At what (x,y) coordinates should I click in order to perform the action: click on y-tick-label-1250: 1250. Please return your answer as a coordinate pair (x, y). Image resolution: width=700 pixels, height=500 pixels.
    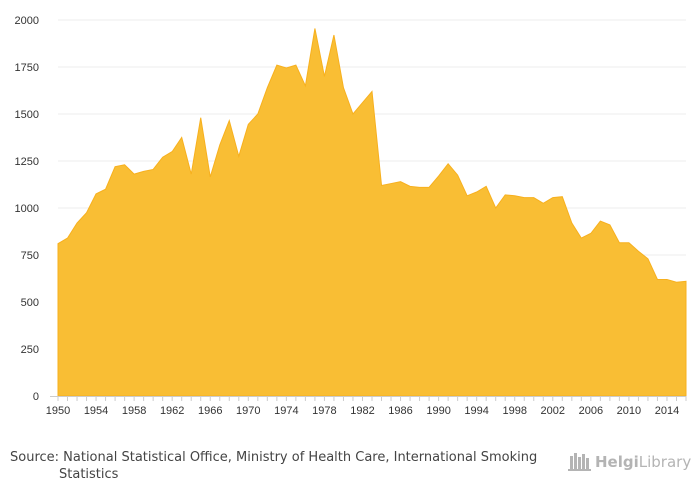
    Looking at the image, I should click on (27, 162).